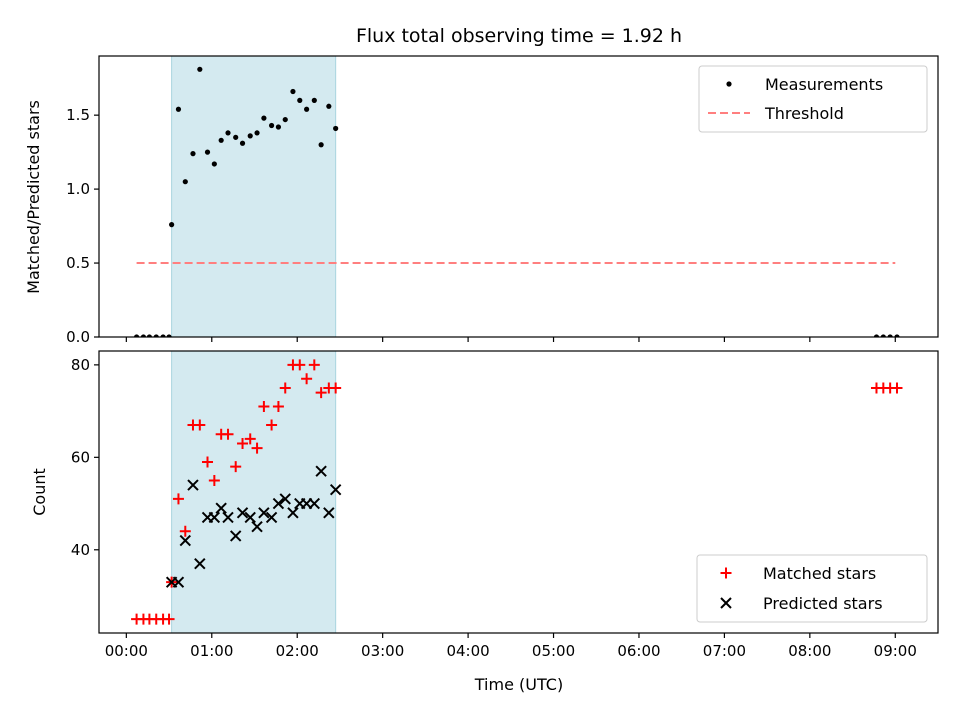  Describe the element at coordinates (553, 651) in the screenshot. I see `x-tick-label: 05:00` at that location.